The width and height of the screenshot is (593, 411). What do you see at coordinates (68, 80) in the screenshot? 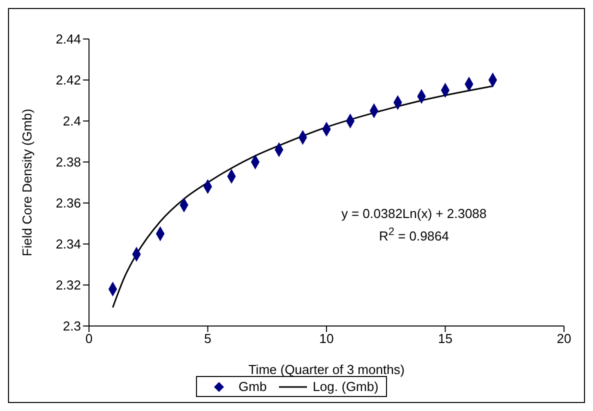
I see `y-tick-label: 2.42` at bounding box center [68, 80].